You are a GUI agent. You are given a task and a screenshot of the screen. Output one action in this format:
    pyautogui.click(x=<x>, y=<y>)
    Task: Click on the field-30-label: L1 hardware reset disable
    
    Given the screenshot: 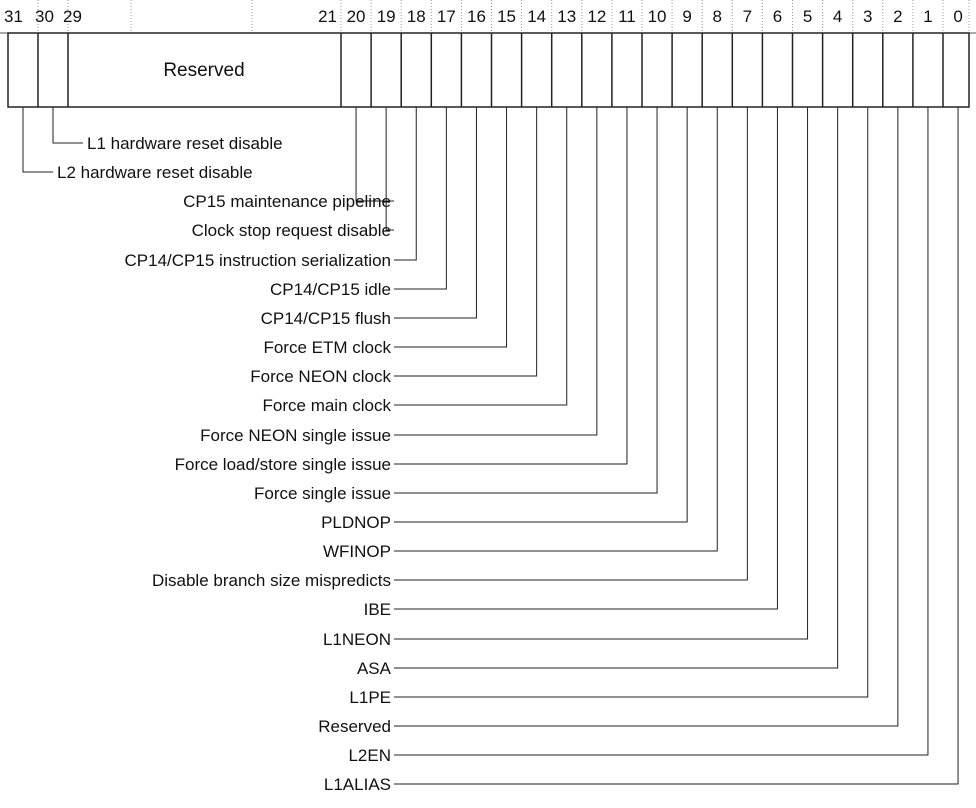 What is the action you would take?
    pyautogui.click(x=185, y=143)
    